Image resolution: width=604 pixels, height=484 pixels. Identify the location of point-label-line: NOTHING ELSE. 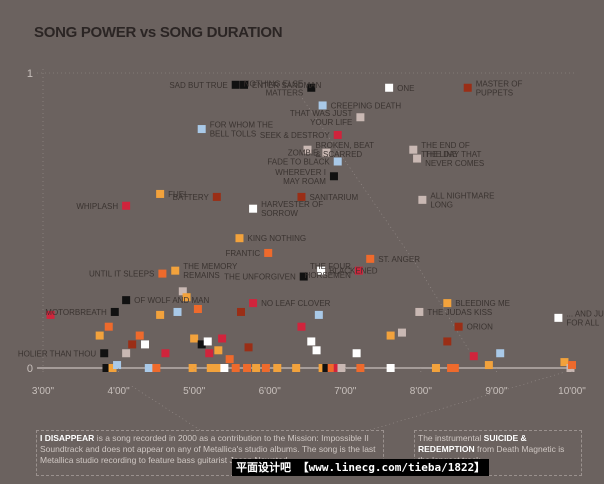
(274, 83).